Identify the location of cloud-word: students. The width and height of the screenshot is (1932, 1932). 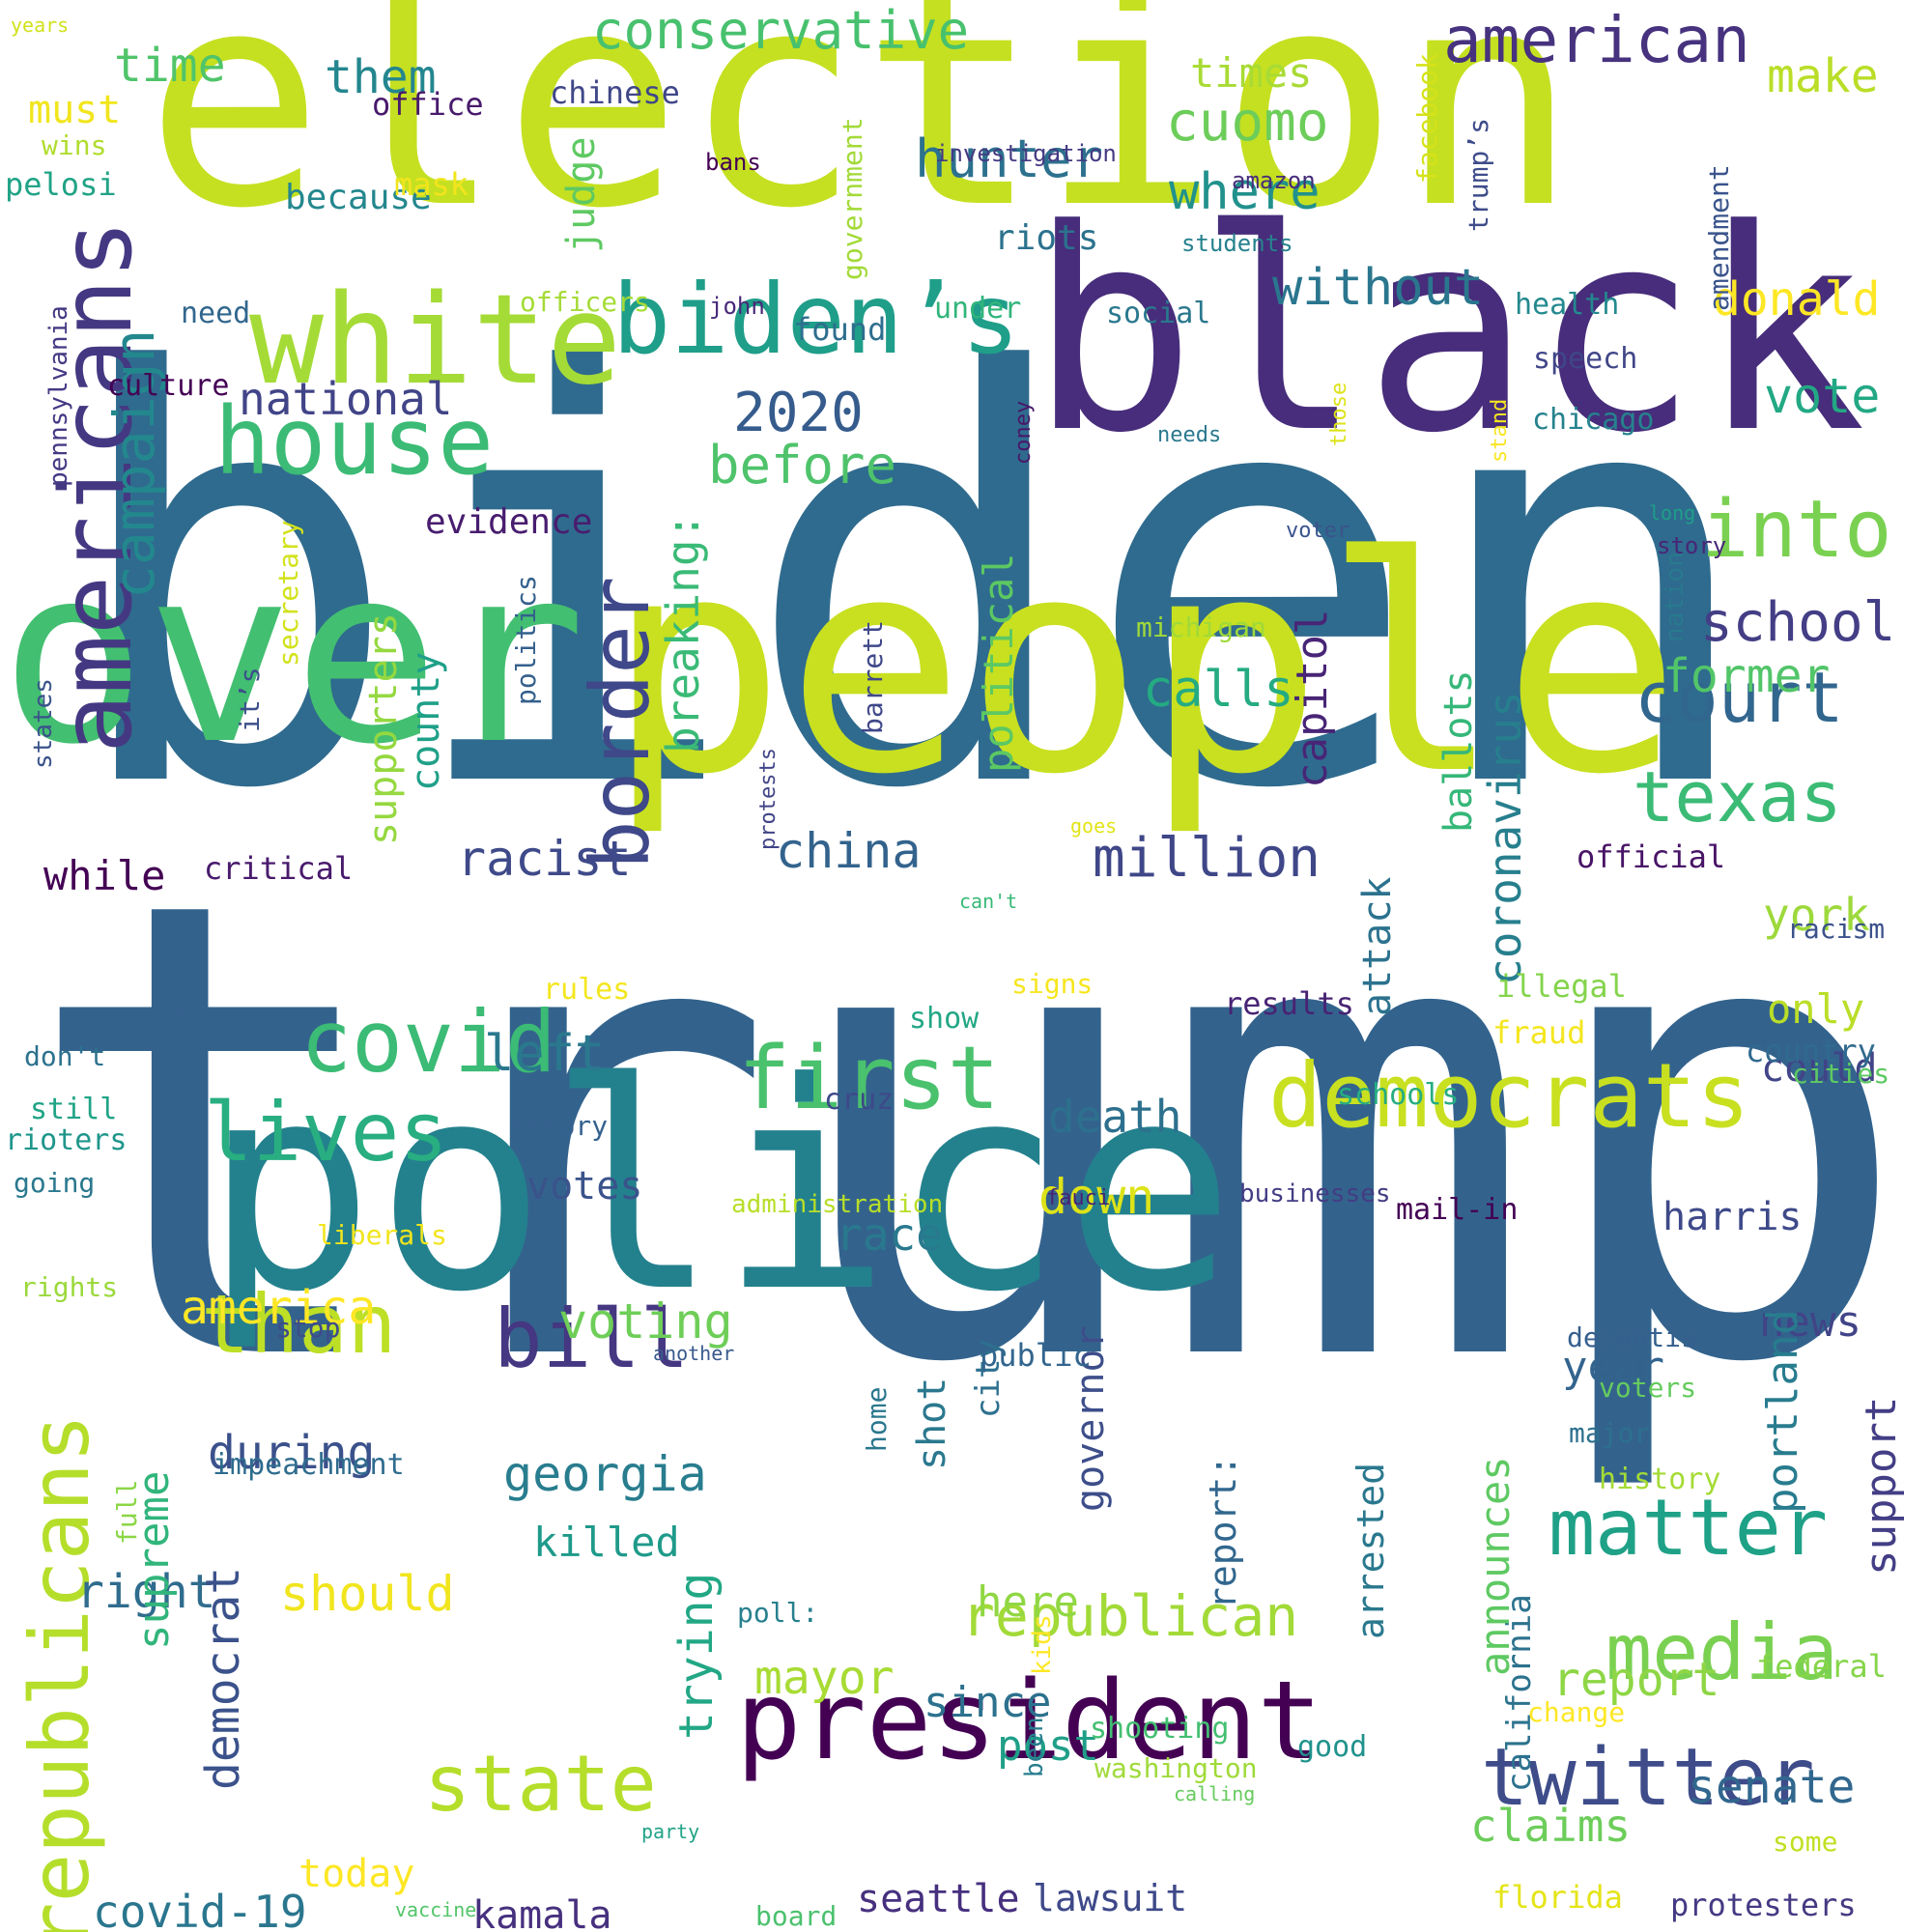
(1237, 243).